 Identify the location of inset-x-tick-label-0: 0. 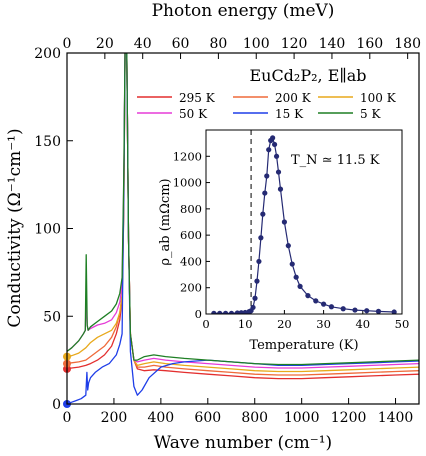
(205, 324).